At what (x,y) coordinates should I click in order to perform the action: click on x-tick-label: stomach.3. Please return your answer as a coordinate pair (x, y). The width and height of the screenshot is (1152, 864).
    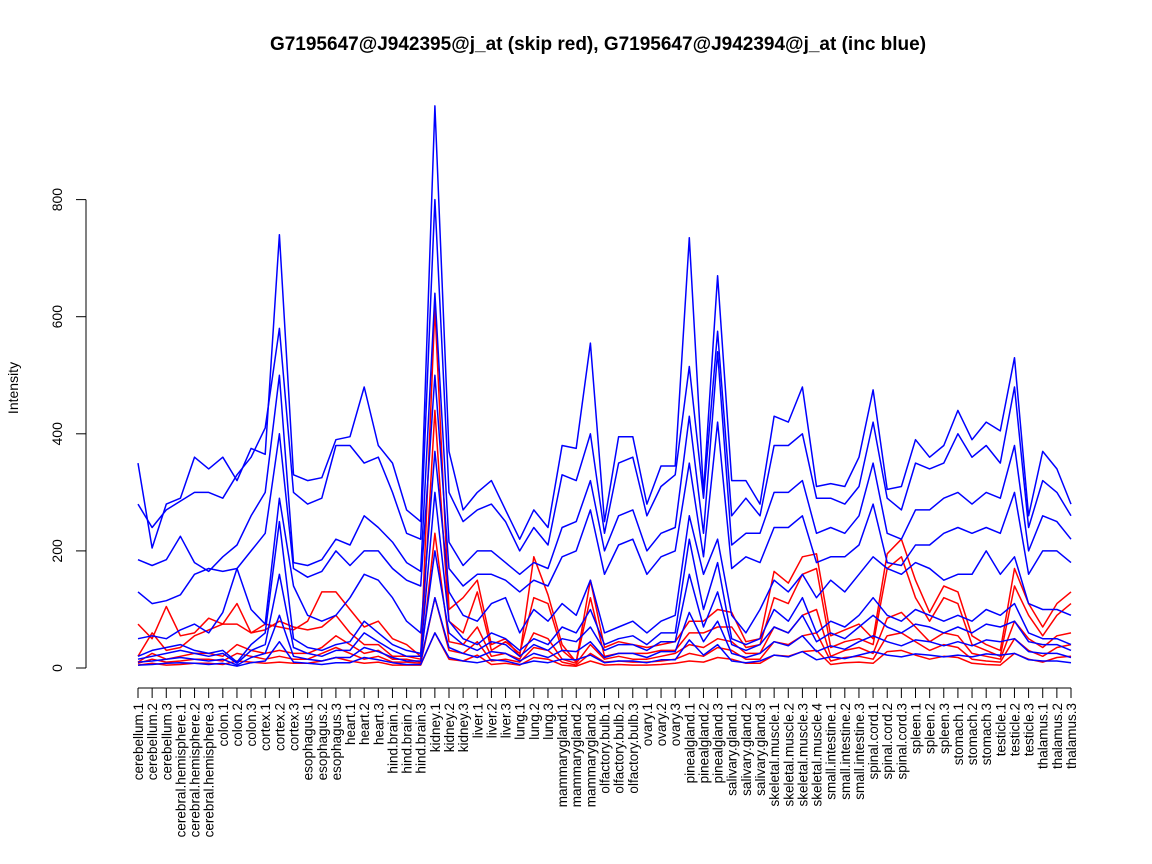
    Looking at the image, I should click on (986, 734).